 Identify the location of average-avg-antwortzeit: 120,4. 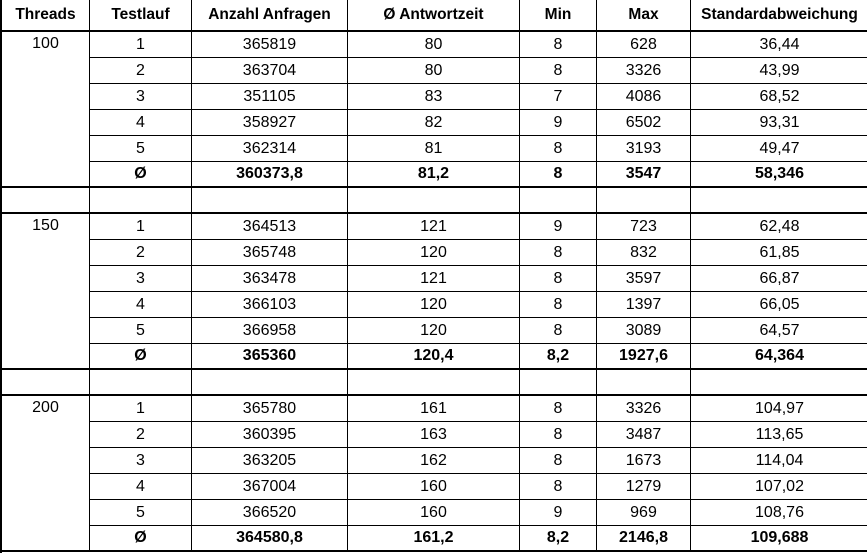
(434, 357).